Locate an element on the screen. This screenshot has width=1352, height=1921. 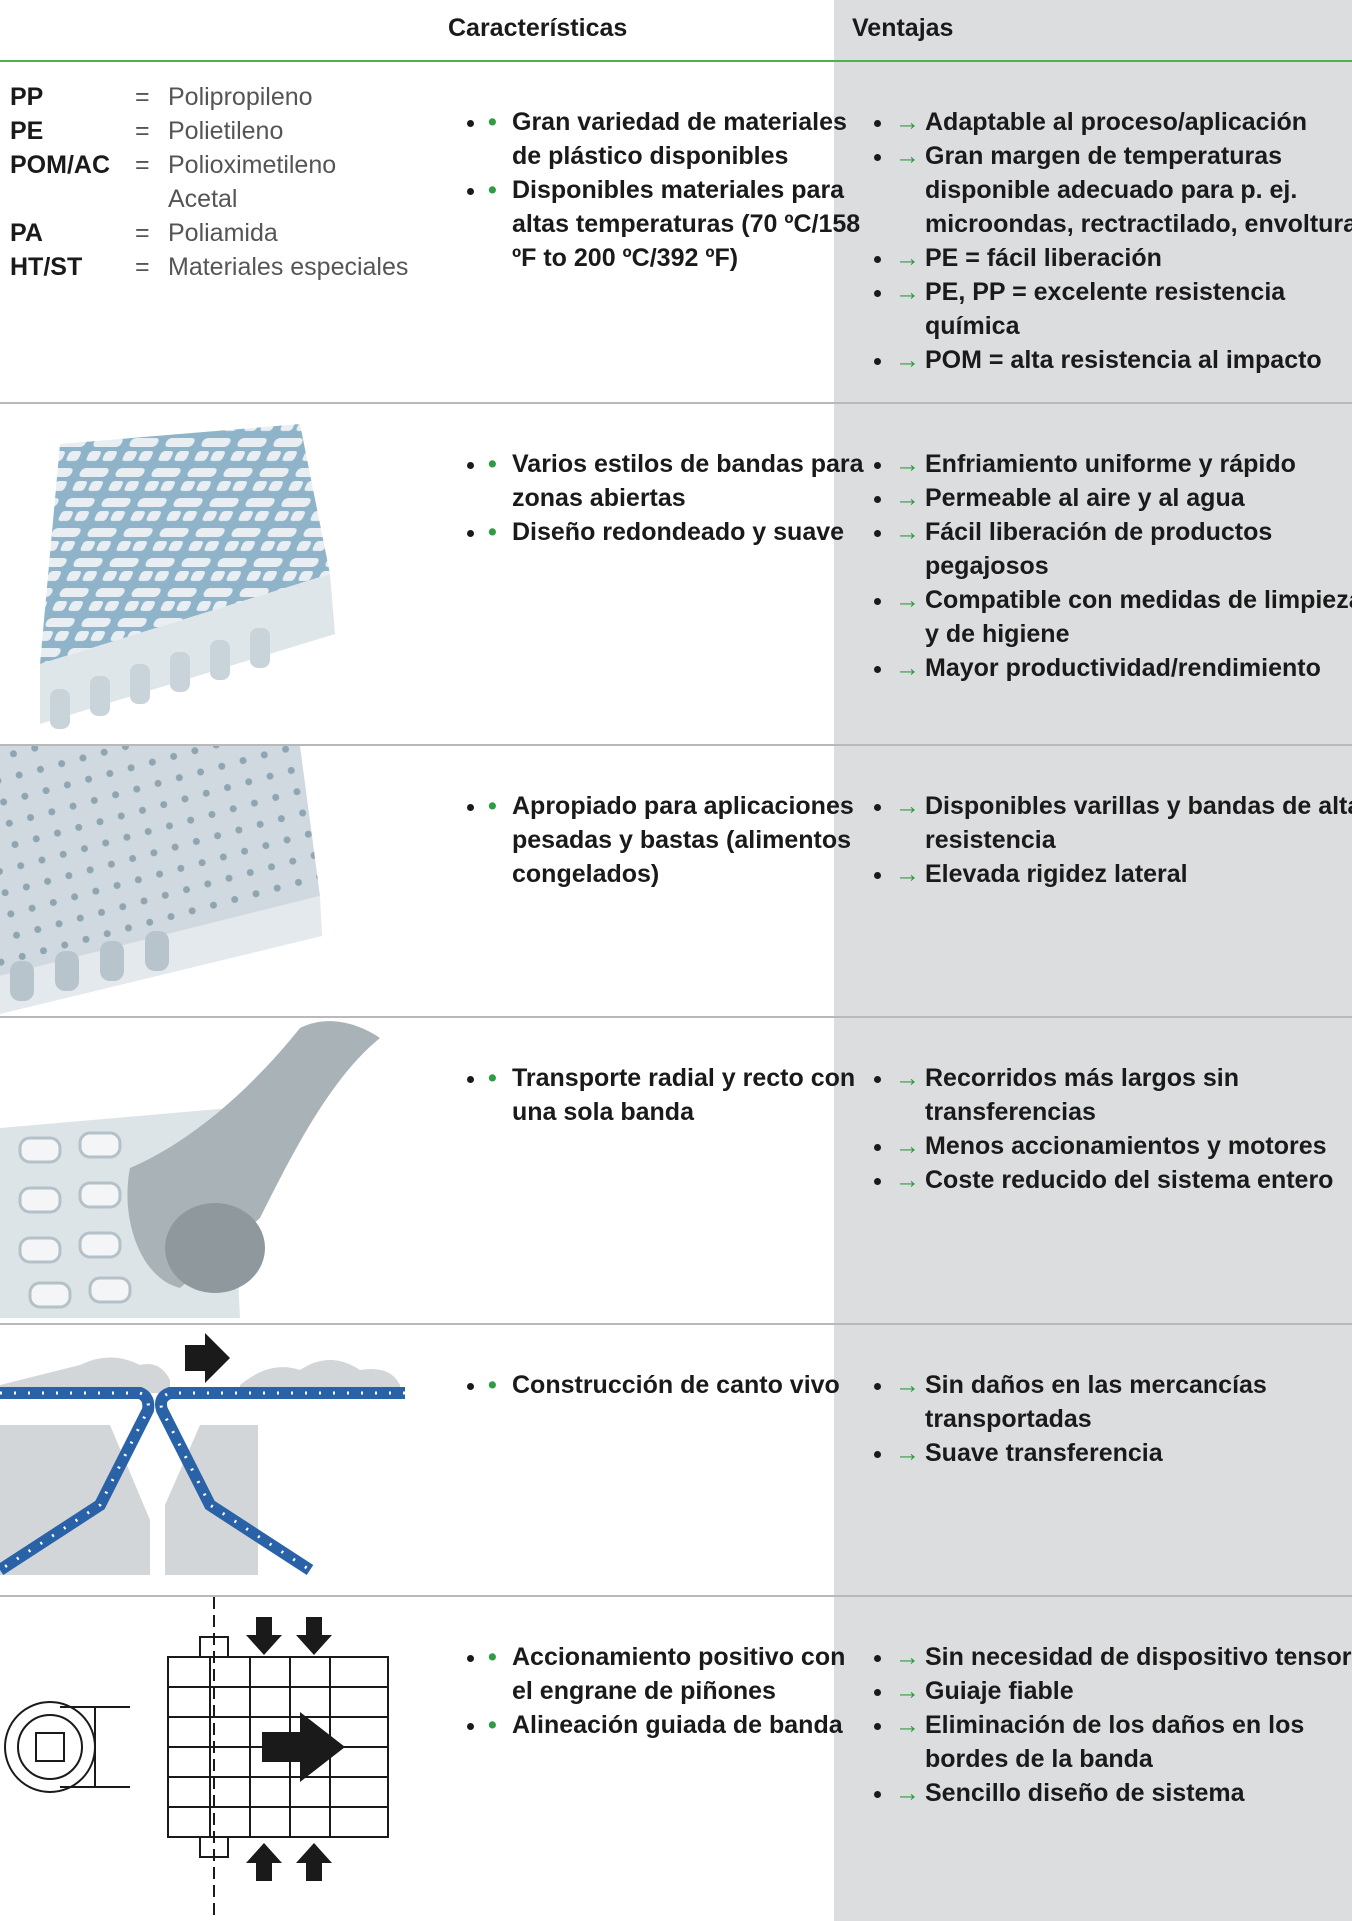
material-name-line: Materiales especiales is located at coordinates (288, 267).